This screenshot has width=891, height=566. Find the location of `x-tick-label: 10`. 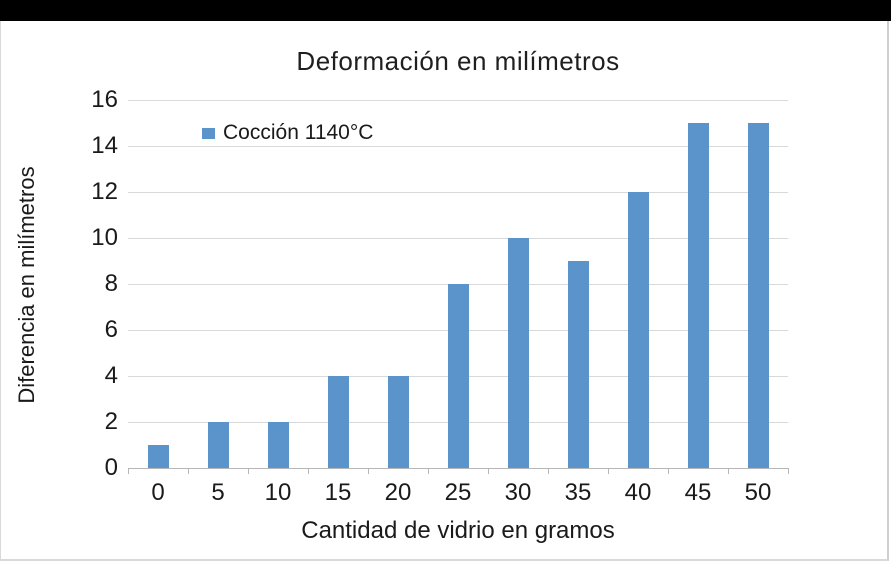

x-tick-label: 10 is located at coordinates (278, 492).